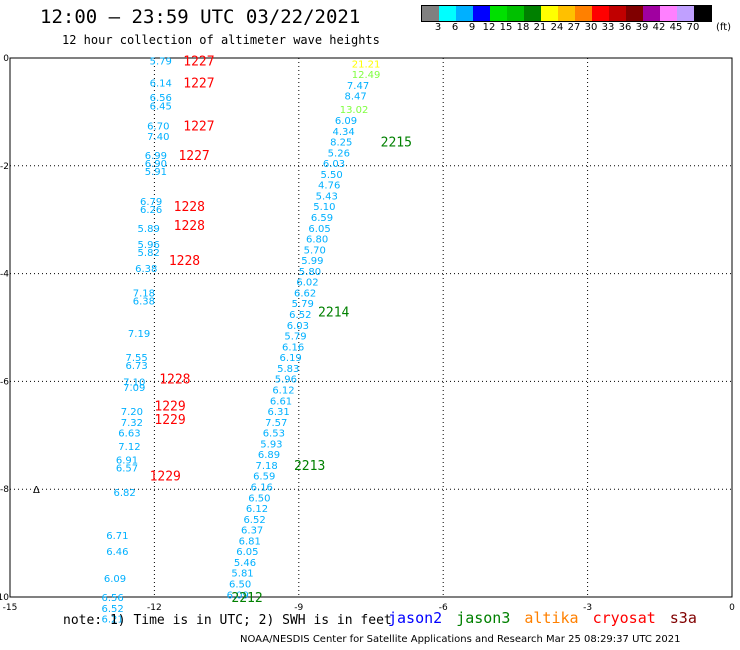 This screenshot has height=650, width=740. I want to click on wave-height-value: 7.57, so click(276, 423).